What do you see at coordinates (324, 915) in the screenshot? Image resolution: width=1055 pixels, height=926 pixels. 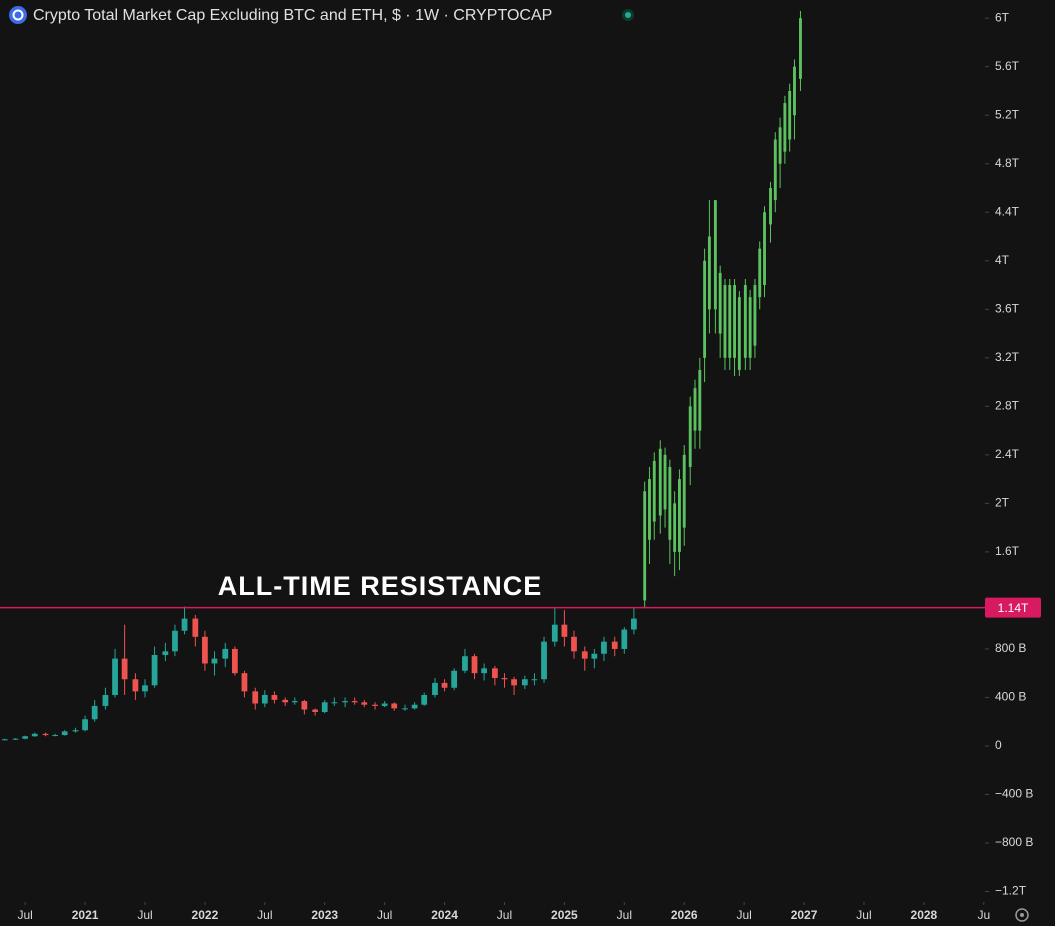 I see `x-tick-label: 2023` at bounding box center [324, 915].